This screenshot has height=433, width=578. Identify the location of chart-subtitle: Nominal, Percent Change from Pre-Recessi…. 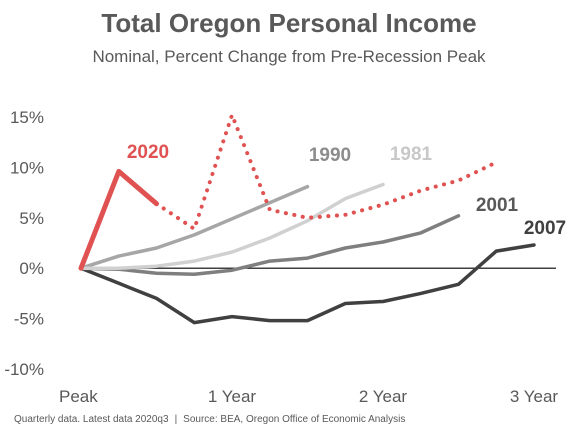
(289, 56).